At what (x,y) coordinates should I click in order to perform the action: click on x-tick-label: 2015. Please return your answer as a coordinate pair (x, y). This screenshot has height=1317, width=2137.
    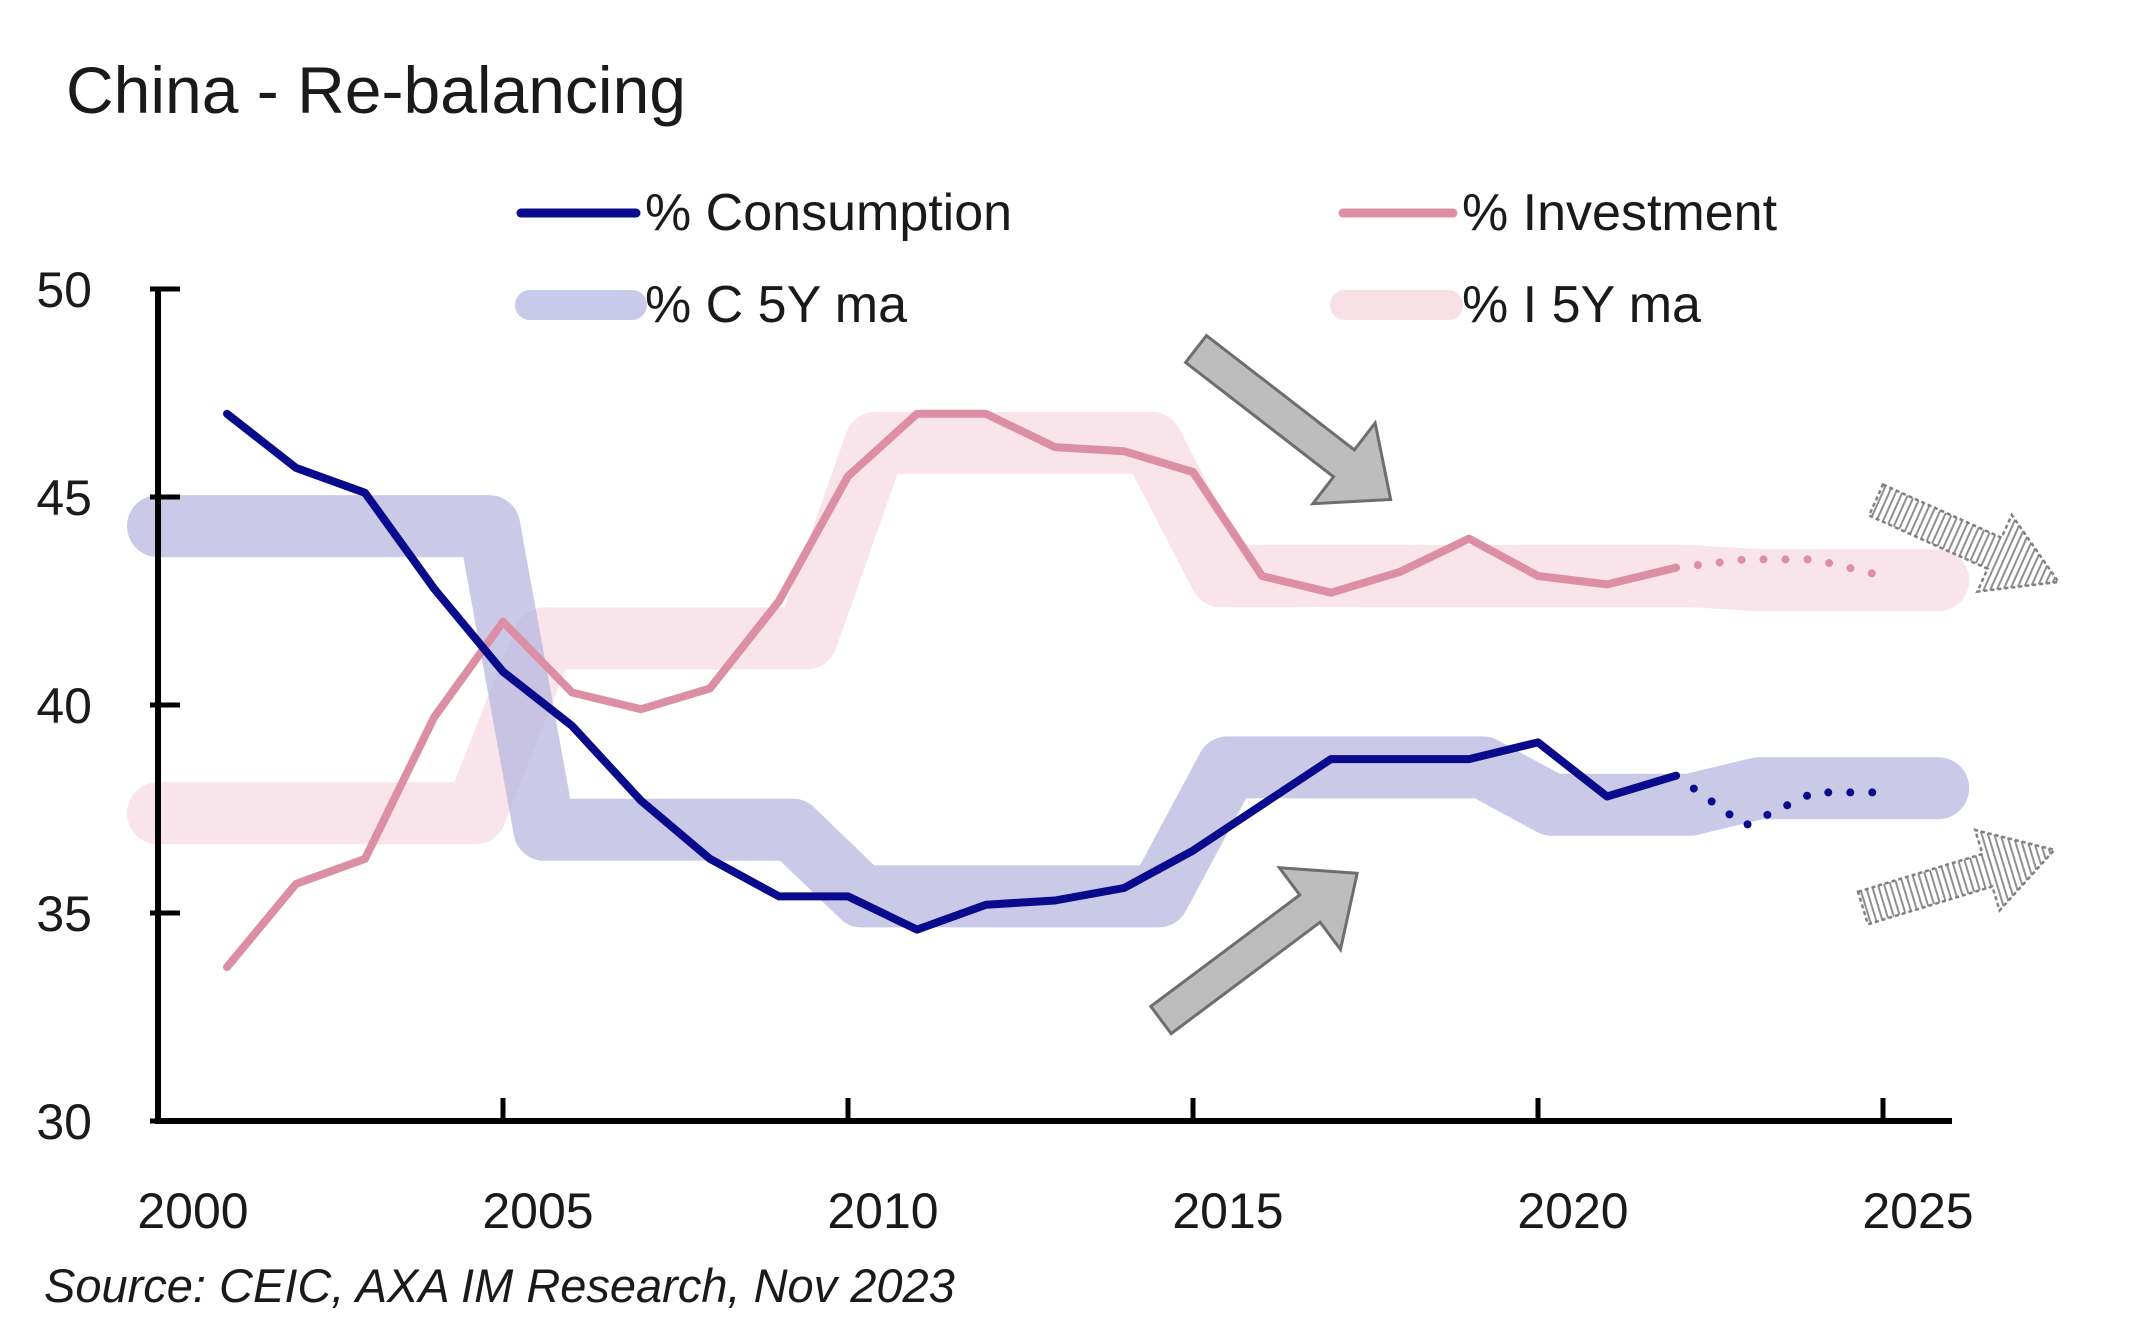
    Looking at the image, I should click on (1227, 1211).